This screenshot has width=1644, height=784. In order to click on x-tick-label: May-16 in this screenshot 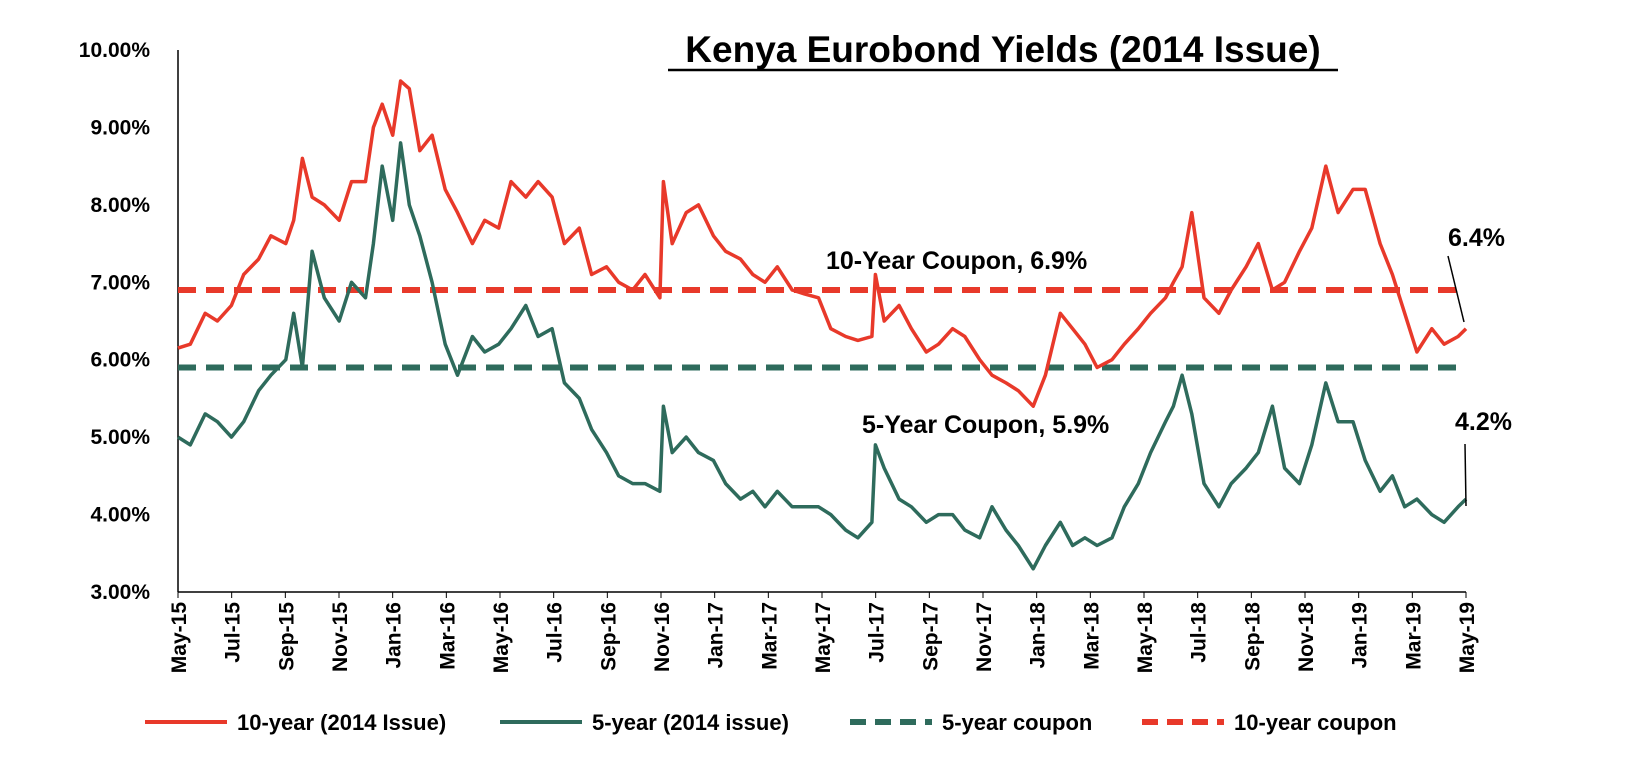, I will do `click(501, 637)`.